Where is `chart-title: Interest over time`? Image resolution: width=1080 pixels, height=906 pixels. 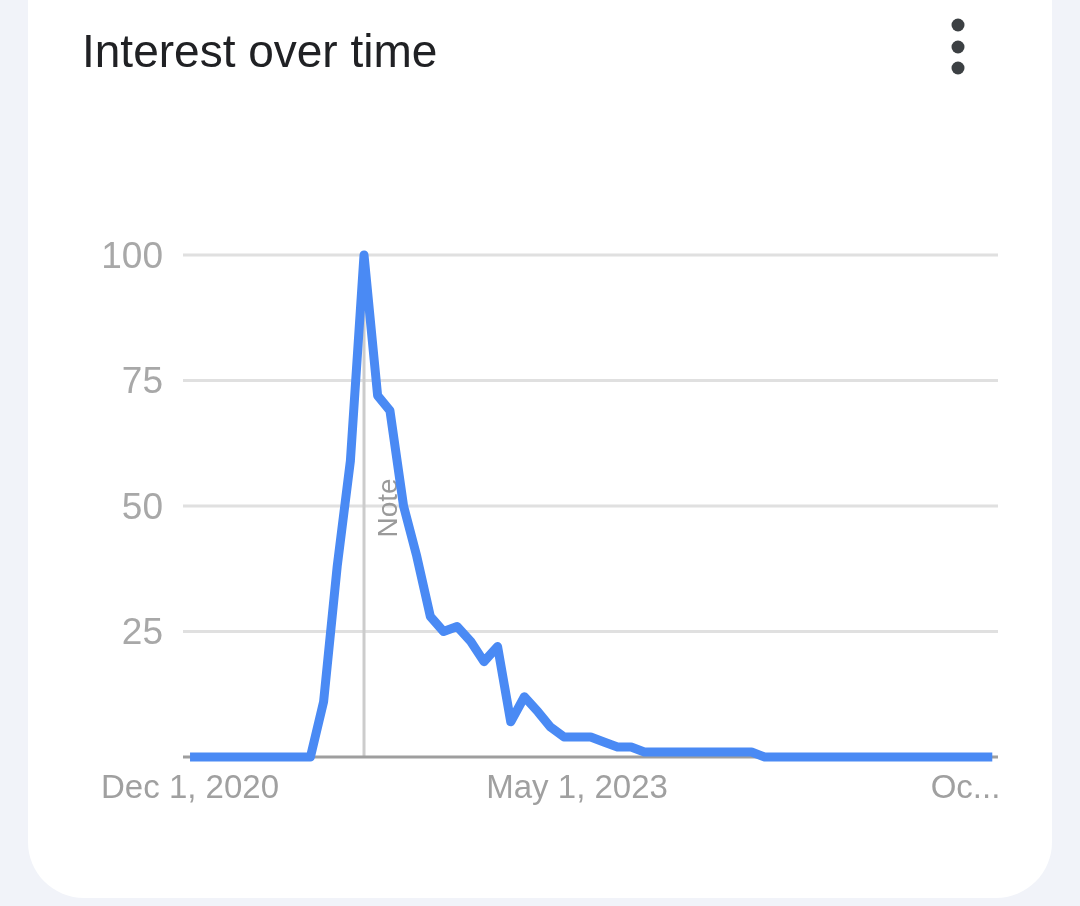 chart-title: Interest over time is located at coordinates (260, 51).